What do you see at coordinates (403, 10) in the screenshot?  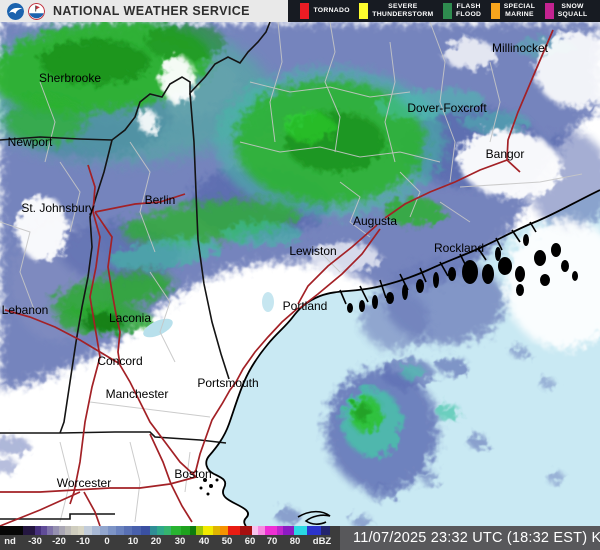 I see `warning-label: SEVERE THUNDERSTORM` at bounding box center [403, 10].